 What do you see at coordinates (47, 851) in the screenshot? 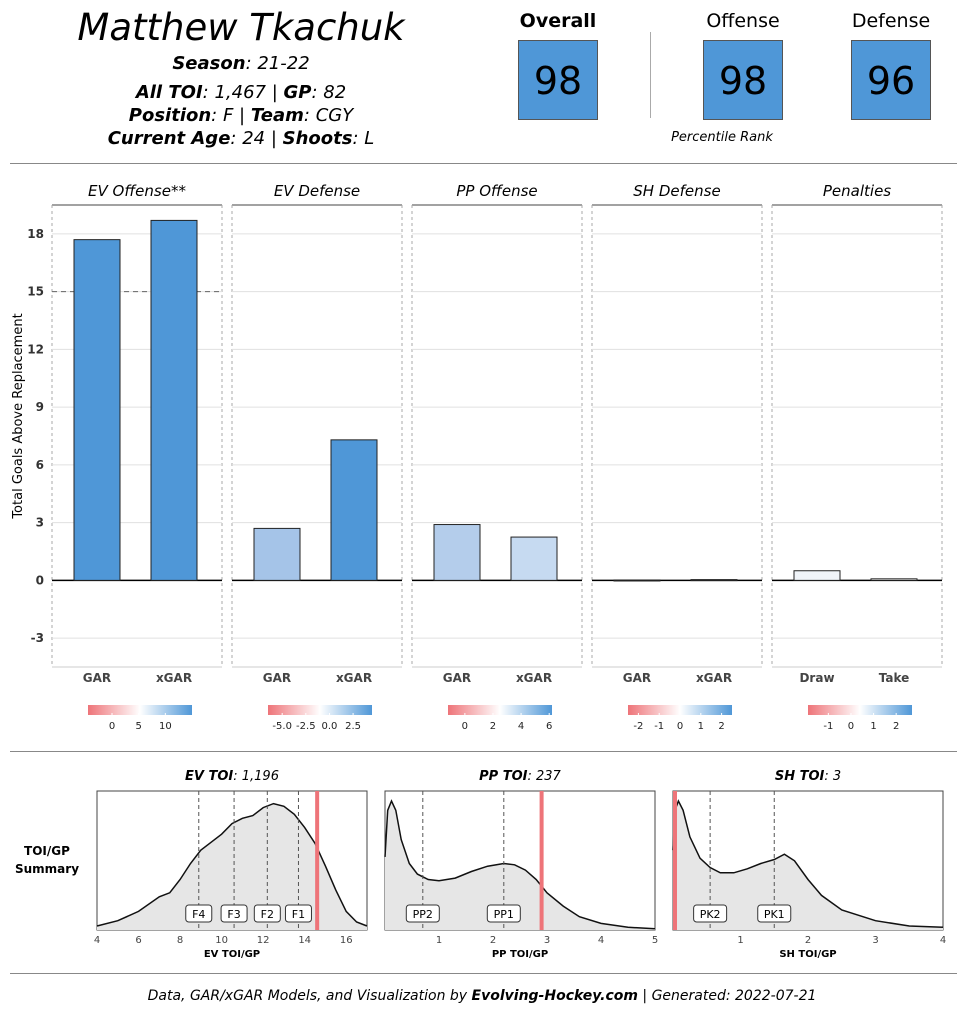
I see `toi-summary-label-line1: TOI/GP` at bounding box center [47, 851].